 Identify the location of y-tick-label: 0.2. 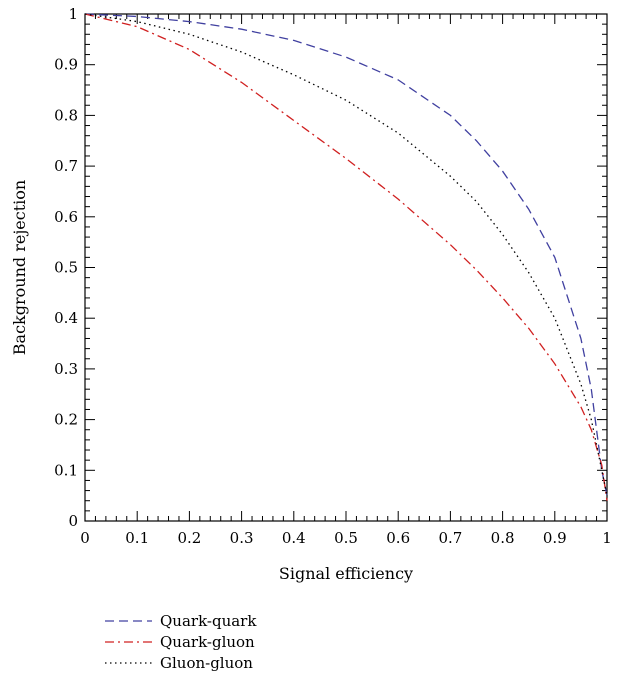
(66, 420).